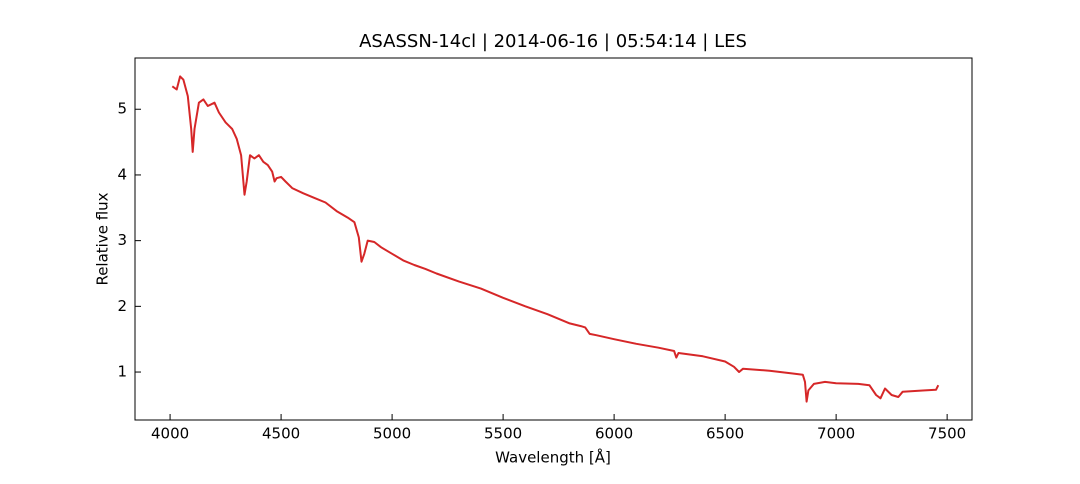  I want to click on y-tick-label: 3, so click(122, 240).